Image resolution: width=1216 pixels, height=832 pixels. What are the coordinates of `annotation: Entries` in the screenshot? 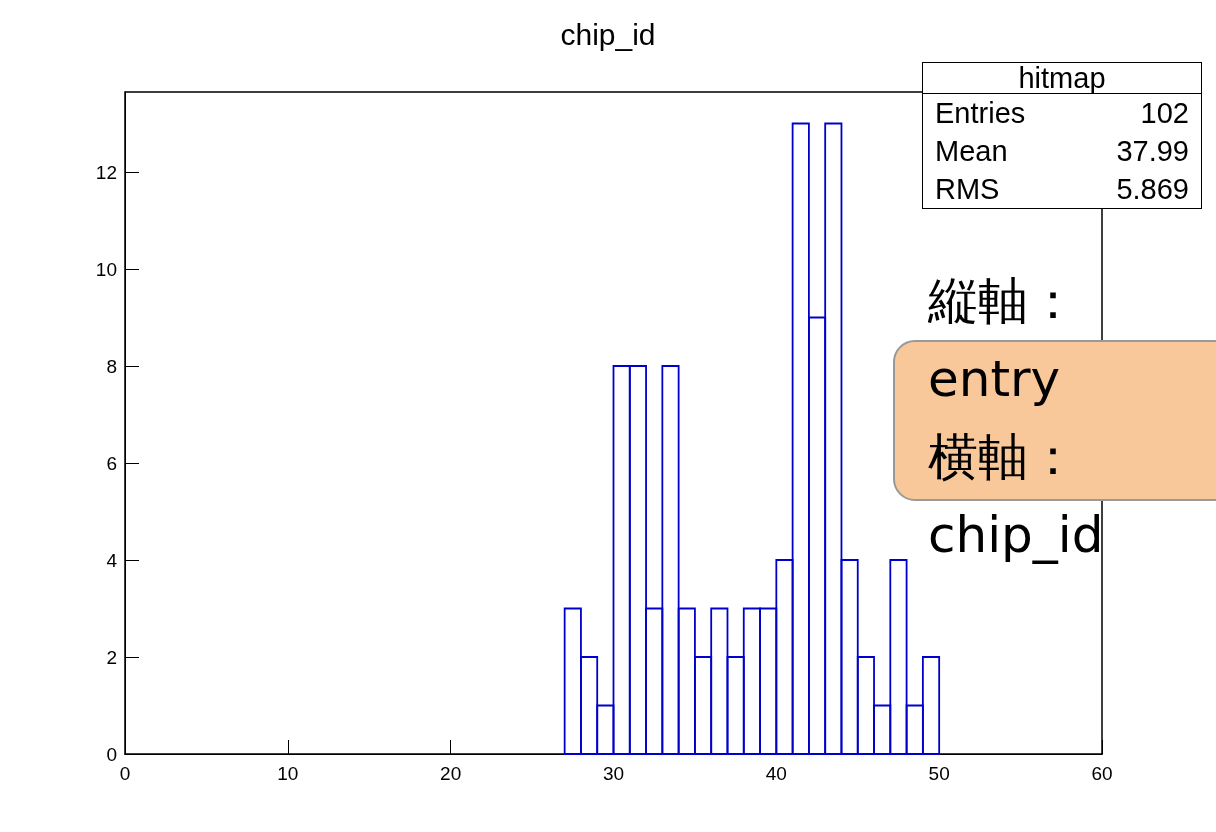 It's located at (980, 113).